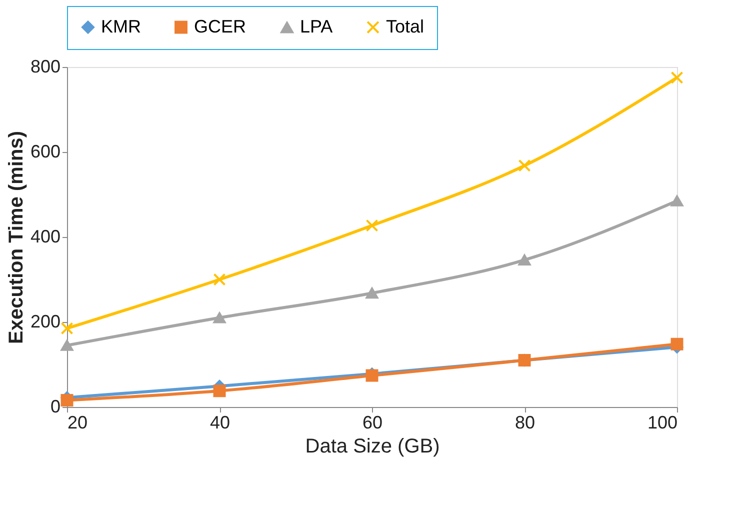 The height and width of the screenshot is (519, 742). What do you see at coordinates (525, 422) in the screenshot?
I see `x-tick-label: 80` at bounding box center [525, 422].